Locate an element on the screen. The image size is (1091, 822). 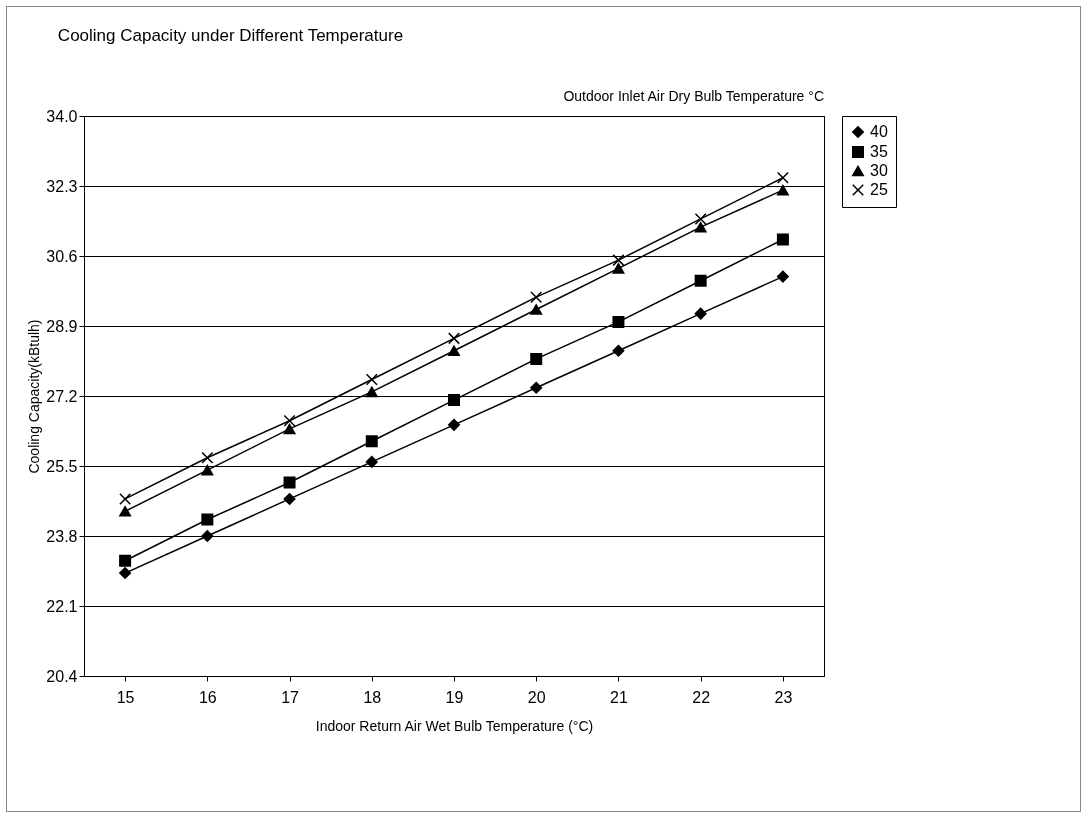
x-axis-title: Indoor Return Air Wet Bulb Temperature (°C) is located at coordinates (454, 725).